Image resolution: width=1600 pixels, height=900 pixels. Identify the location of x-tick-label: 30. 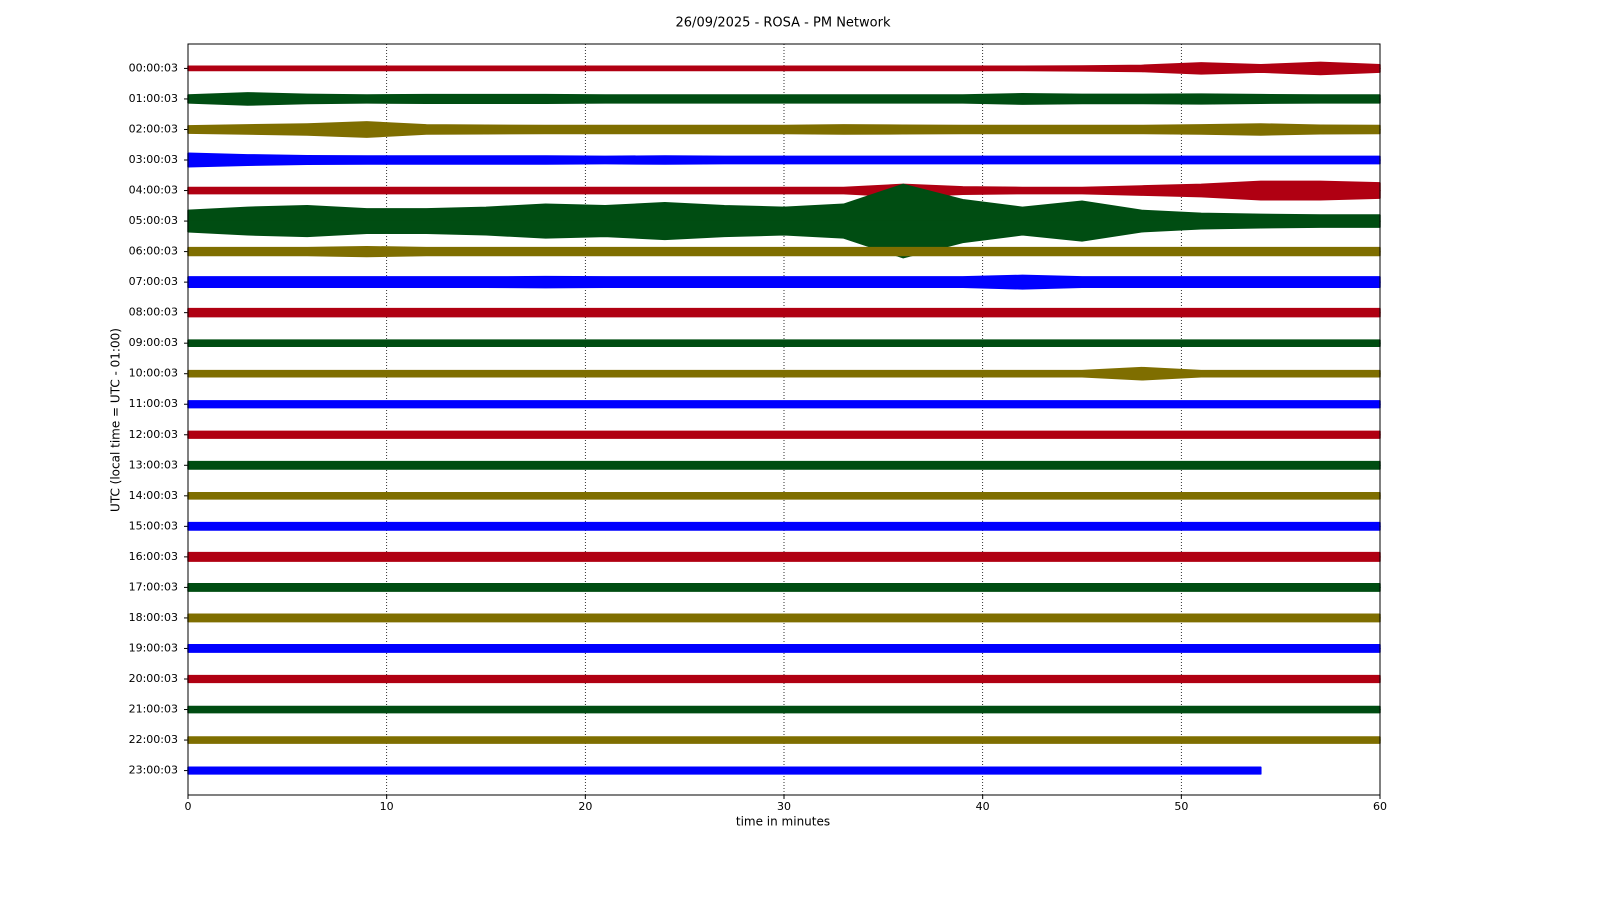
(784, 806).